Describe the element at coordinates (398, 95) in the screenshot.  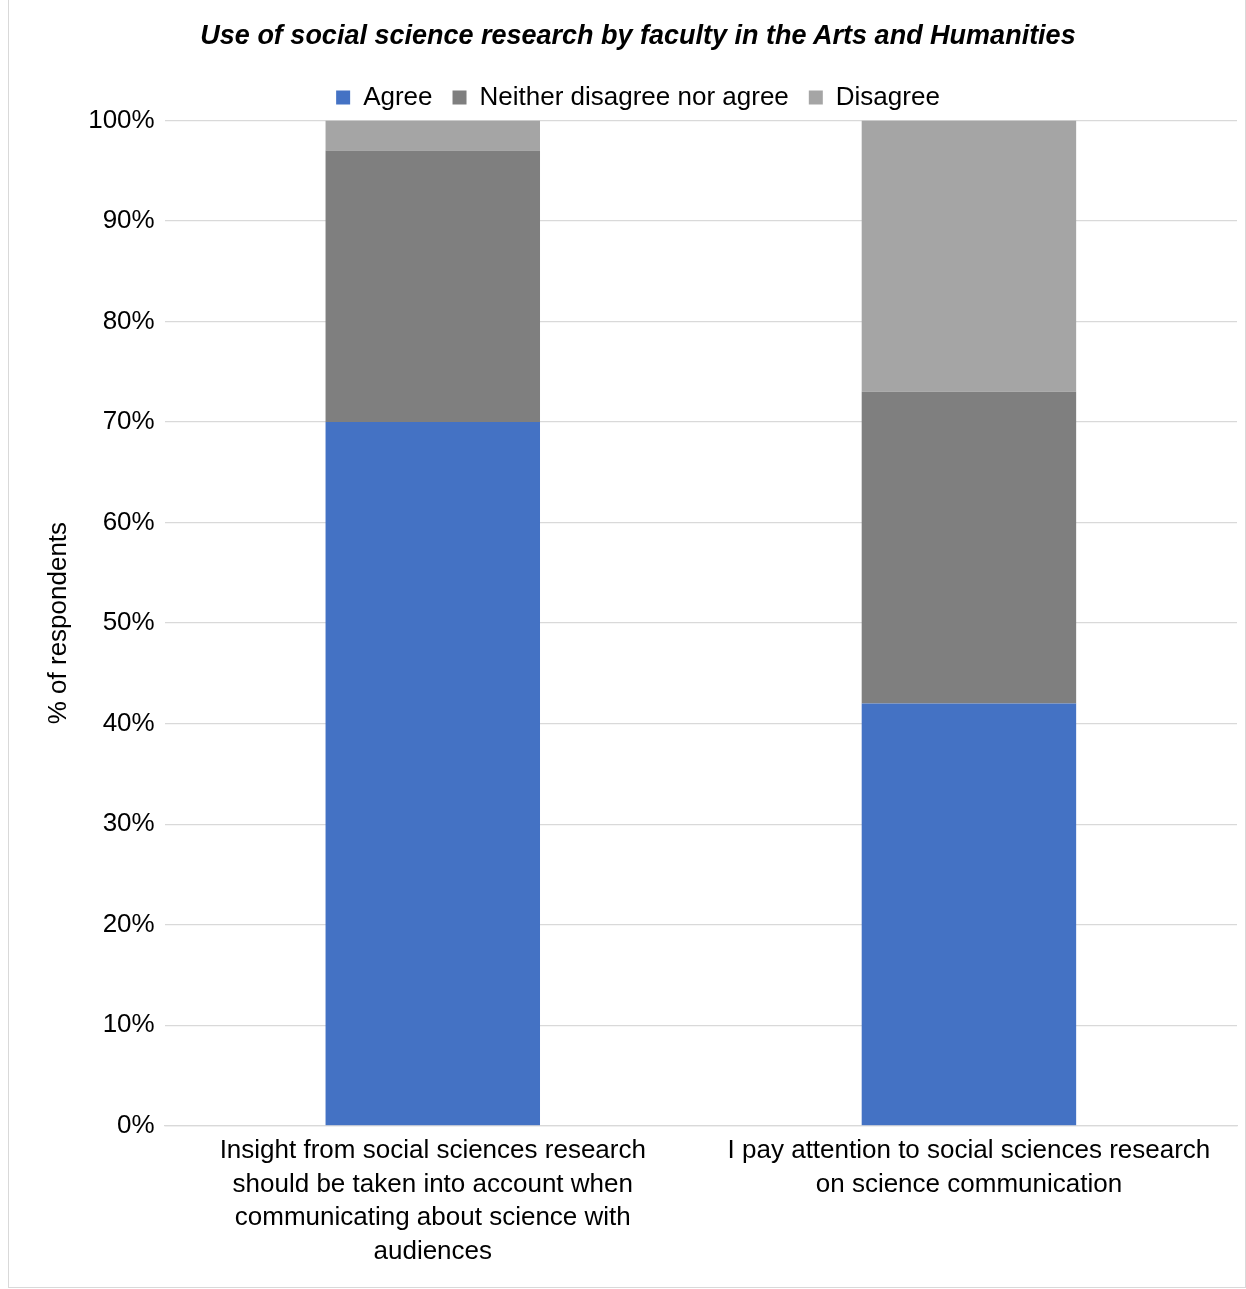
I see `legend-label: Agree` at that location.